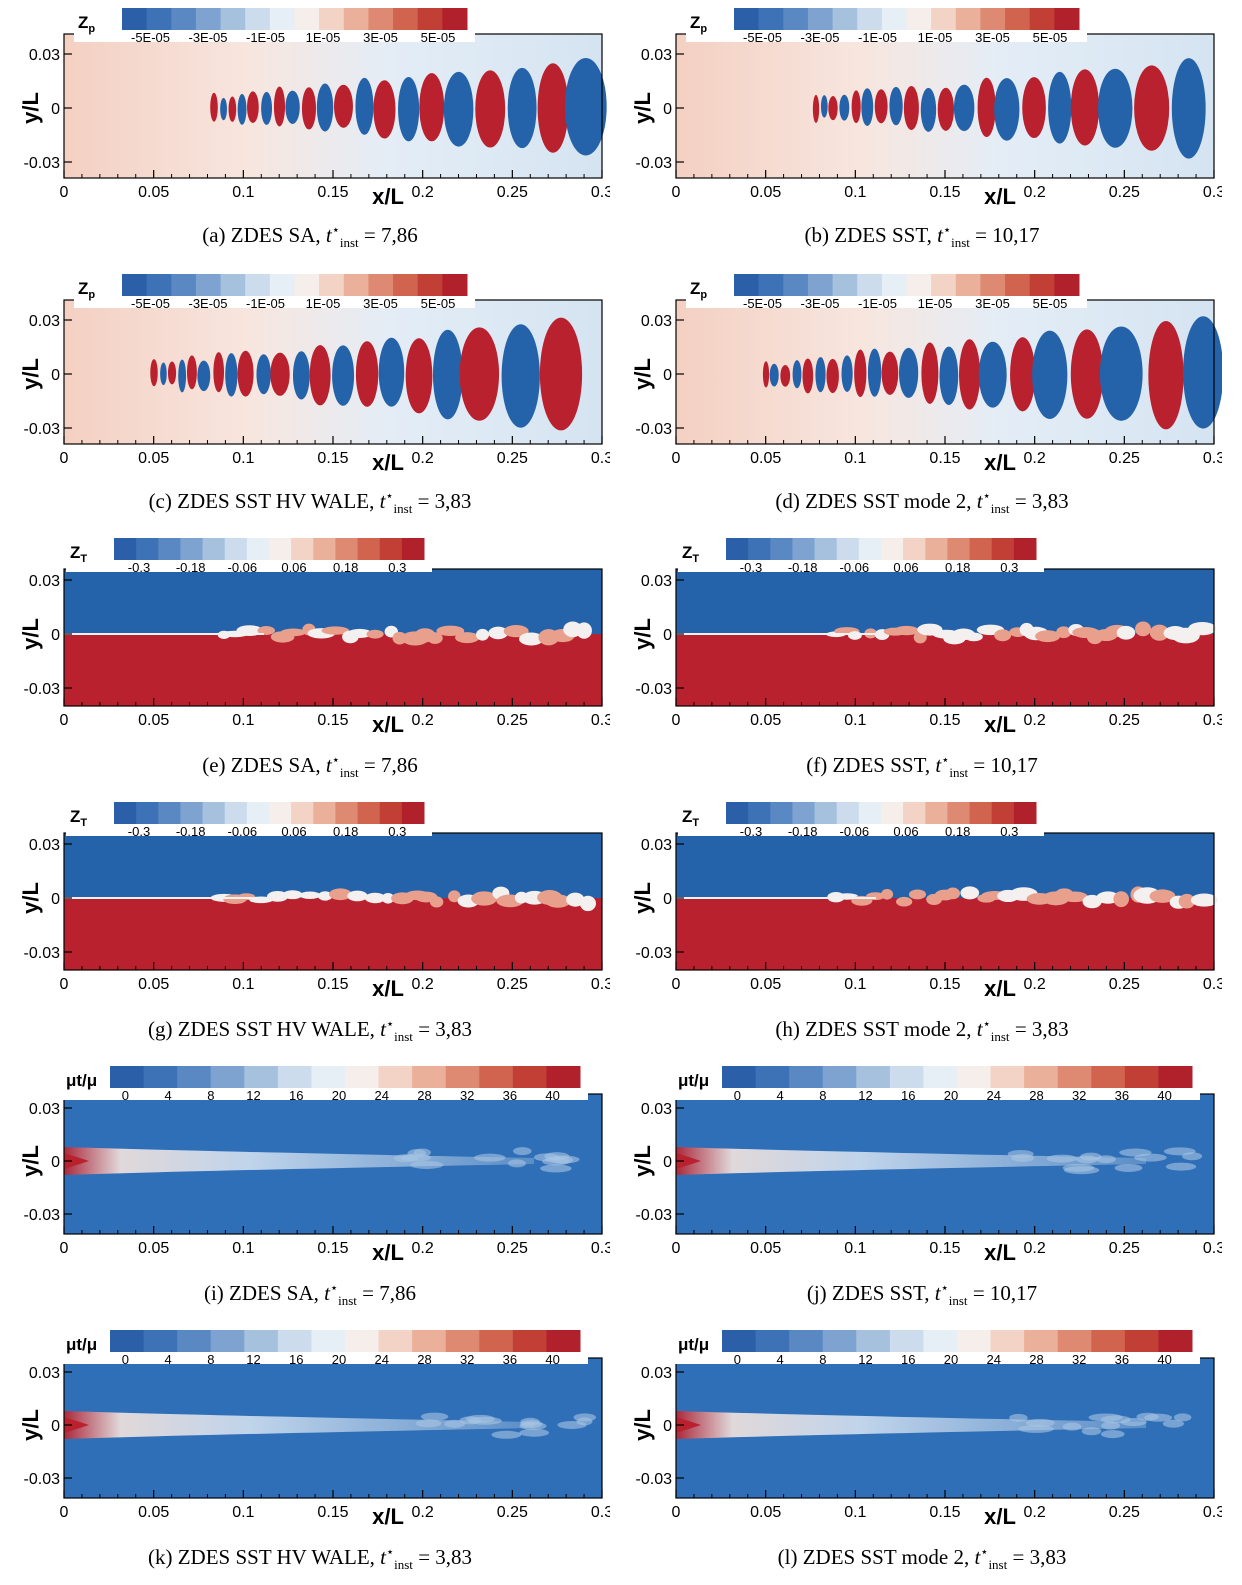 The height and width of the screenshot is (1585, 1242). Describe the element at coordinates (249, 555) in the screenshot. I see `colorbar: ZT-0.3 -0.18 -0.06 0.06 0.18 0.3` at that location.